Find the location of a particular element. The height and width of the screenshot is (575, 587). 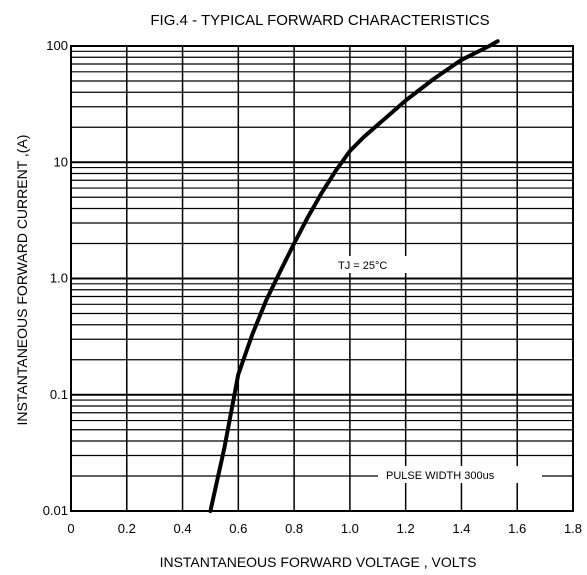

x-tick-label: 1.8 is located at coordinates (573, 528).